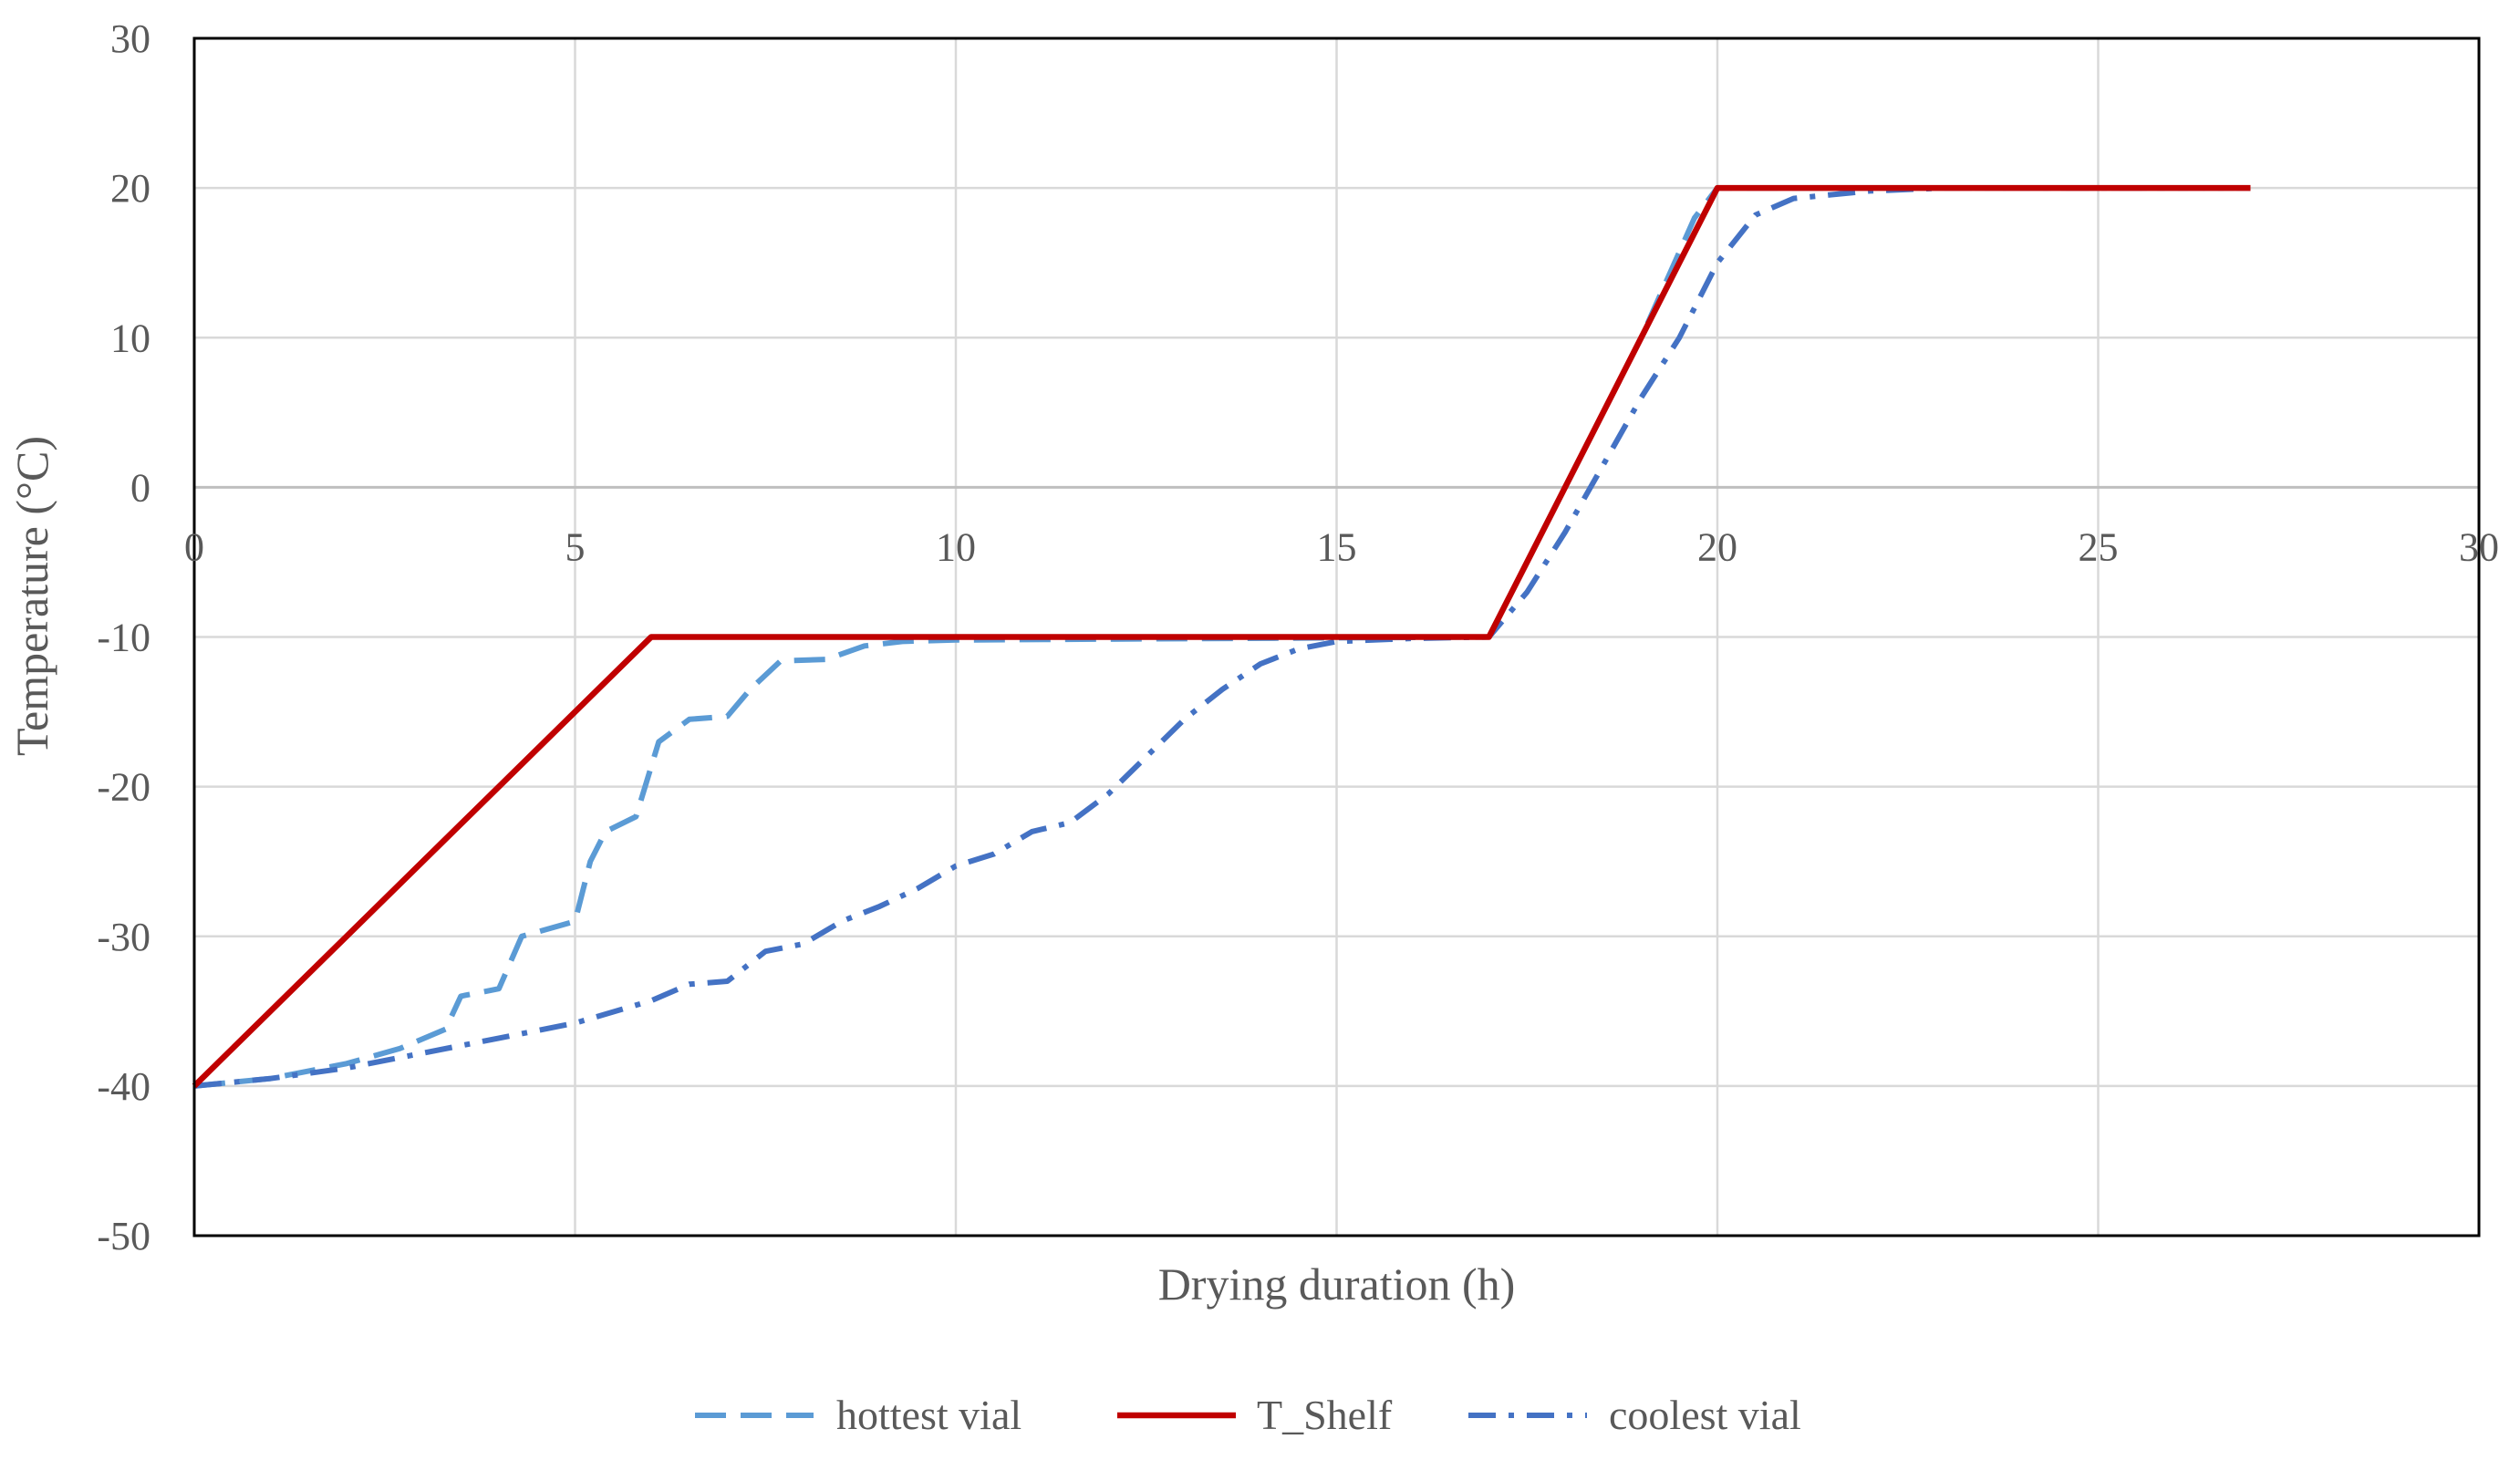  What do you see at coordinates (124, 937) in the screenshot?
I see `y-tick-label: -30` at bounding box center [124, 937].